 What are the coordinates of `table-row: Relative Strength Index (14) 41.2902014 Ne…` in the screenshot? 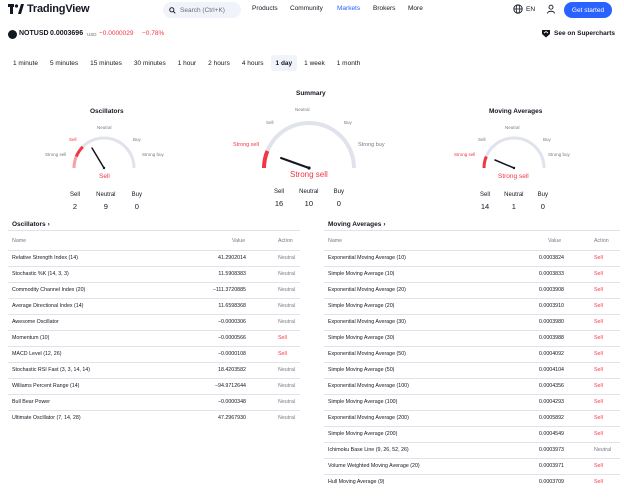 It's located at (154, 258).